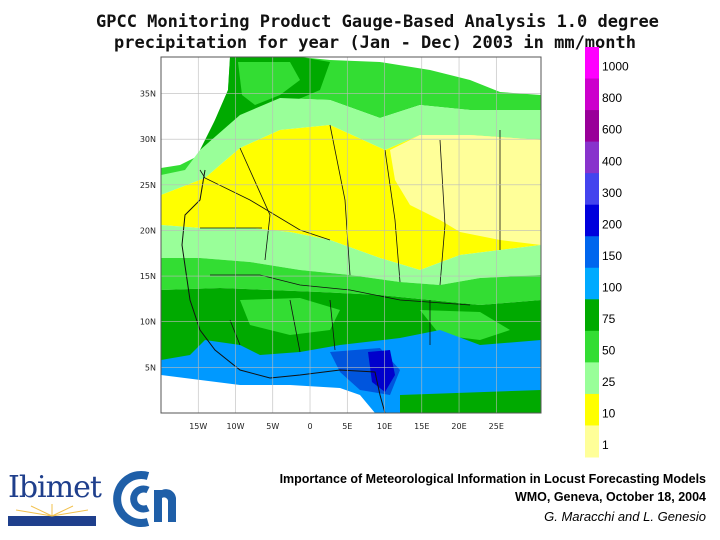  Describe the element at coordinates (158, 506) in the screenshot. I see `cnr-bar` at that location.